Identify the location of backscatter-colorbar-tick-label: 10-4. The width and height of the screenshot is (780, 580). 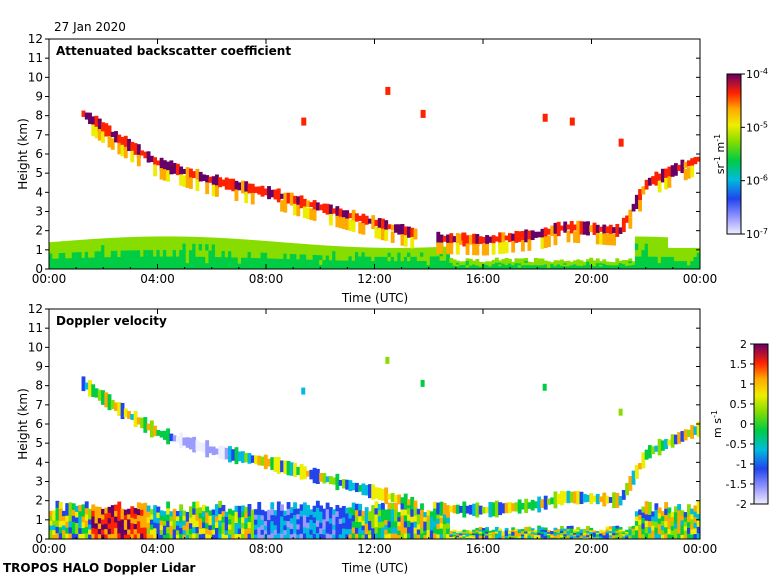
(757, 74).